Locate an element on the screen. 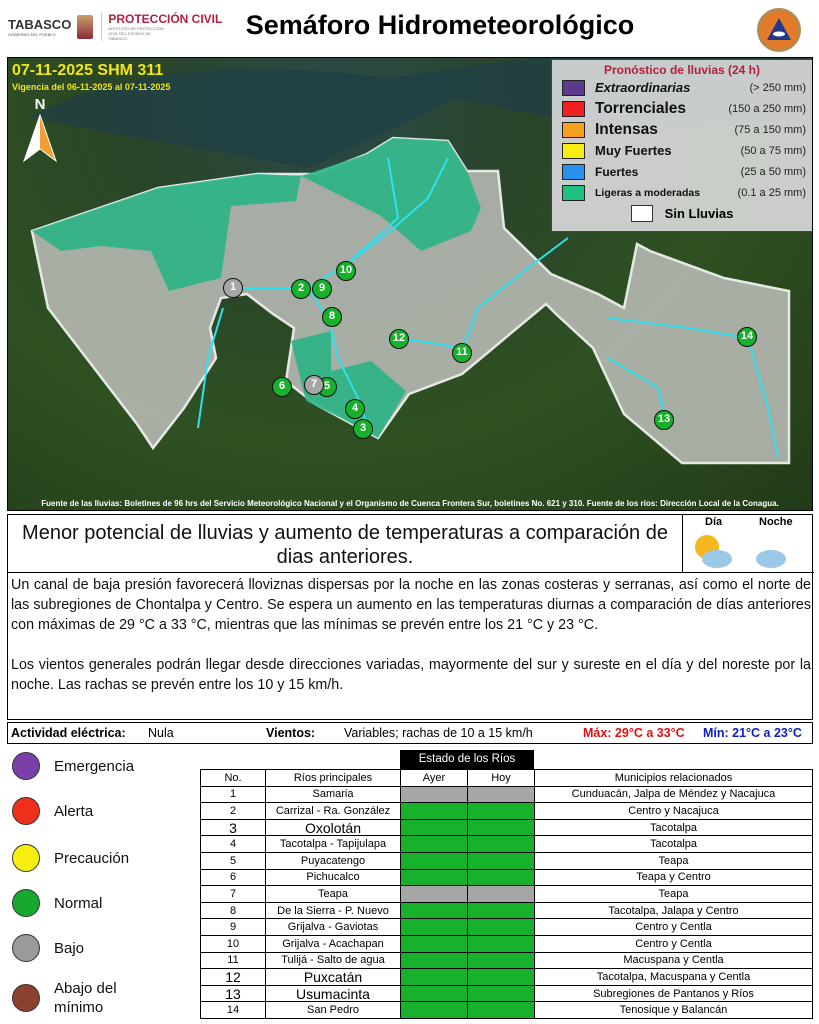 This screenshot has height=1024, width=819. legend-item: Extraordinarias (> 250 mm) is located at coordinates (682, 87).